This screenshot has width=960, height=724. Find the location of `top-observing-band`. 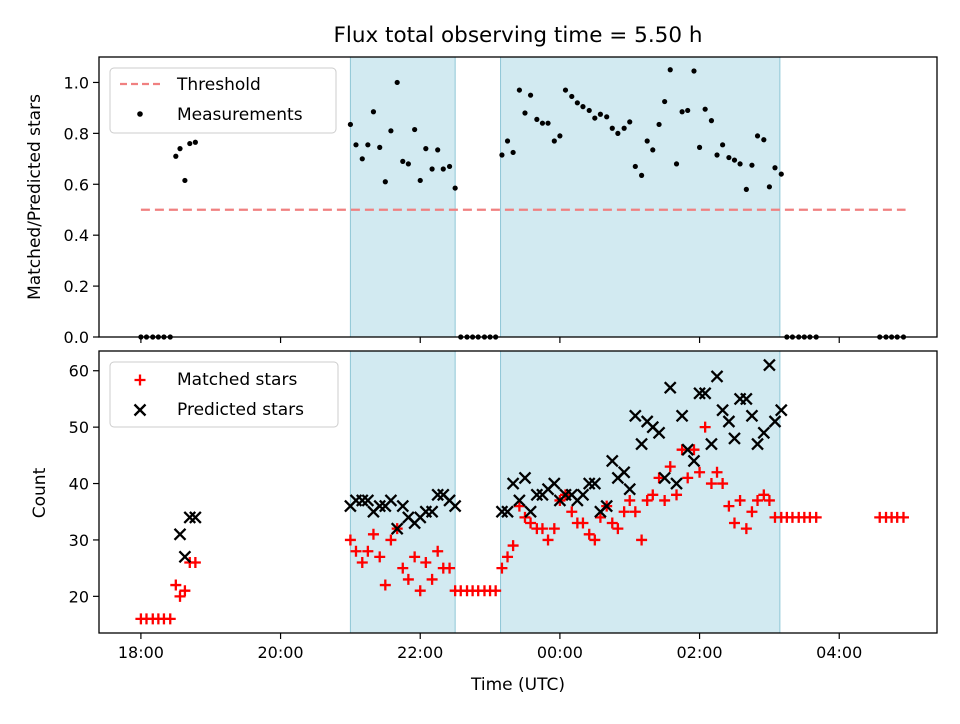

top-observing-band is located at coordinates (402, 197).